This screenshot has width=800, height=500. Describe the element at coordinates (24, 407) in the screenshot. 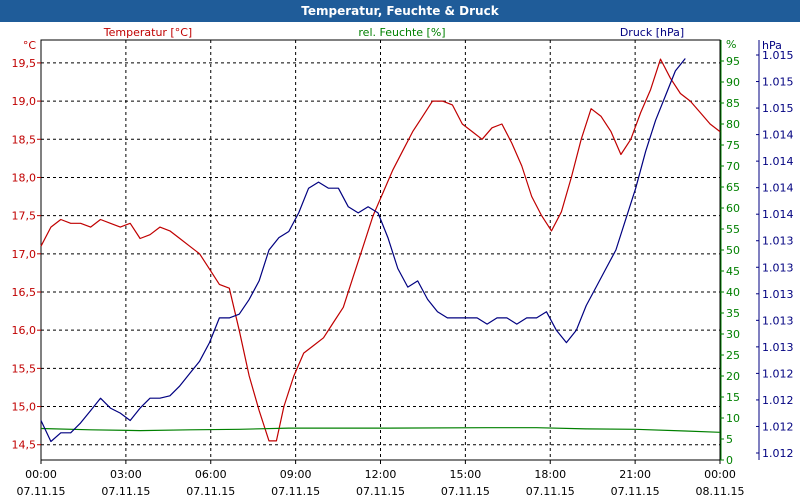

I see `temperature-tick-label: 15,0` at that location.